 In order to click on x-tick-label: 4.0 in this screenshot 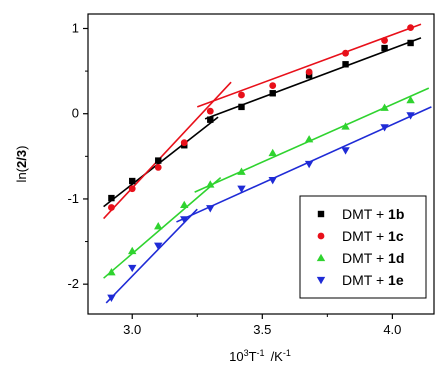, I will do `click(392, 329)`.